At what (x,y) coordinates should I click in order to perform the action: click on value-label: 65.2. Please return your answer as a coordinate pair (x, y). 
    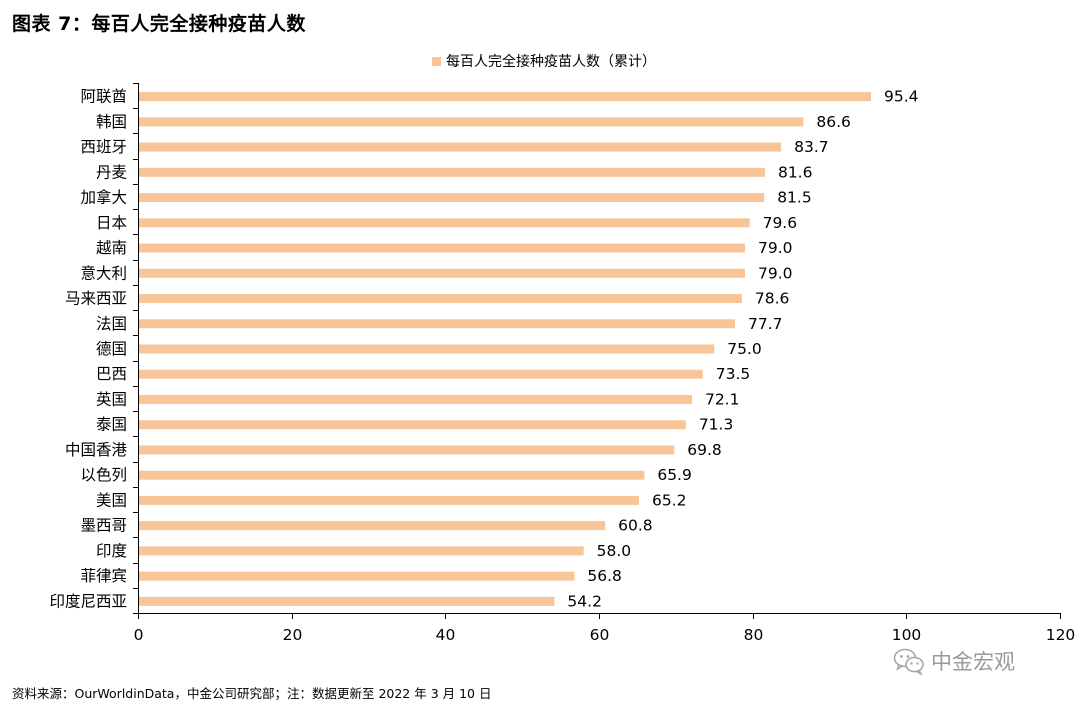
    Looking at the image, I should click on (669, 500).